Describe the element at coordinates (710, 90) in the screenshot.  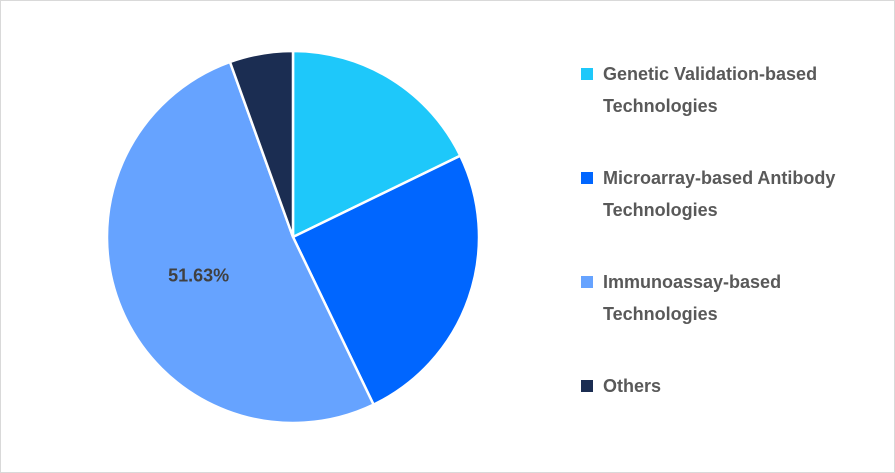
I see `legend-label: Genetic Validation-based Technologies` at that location.